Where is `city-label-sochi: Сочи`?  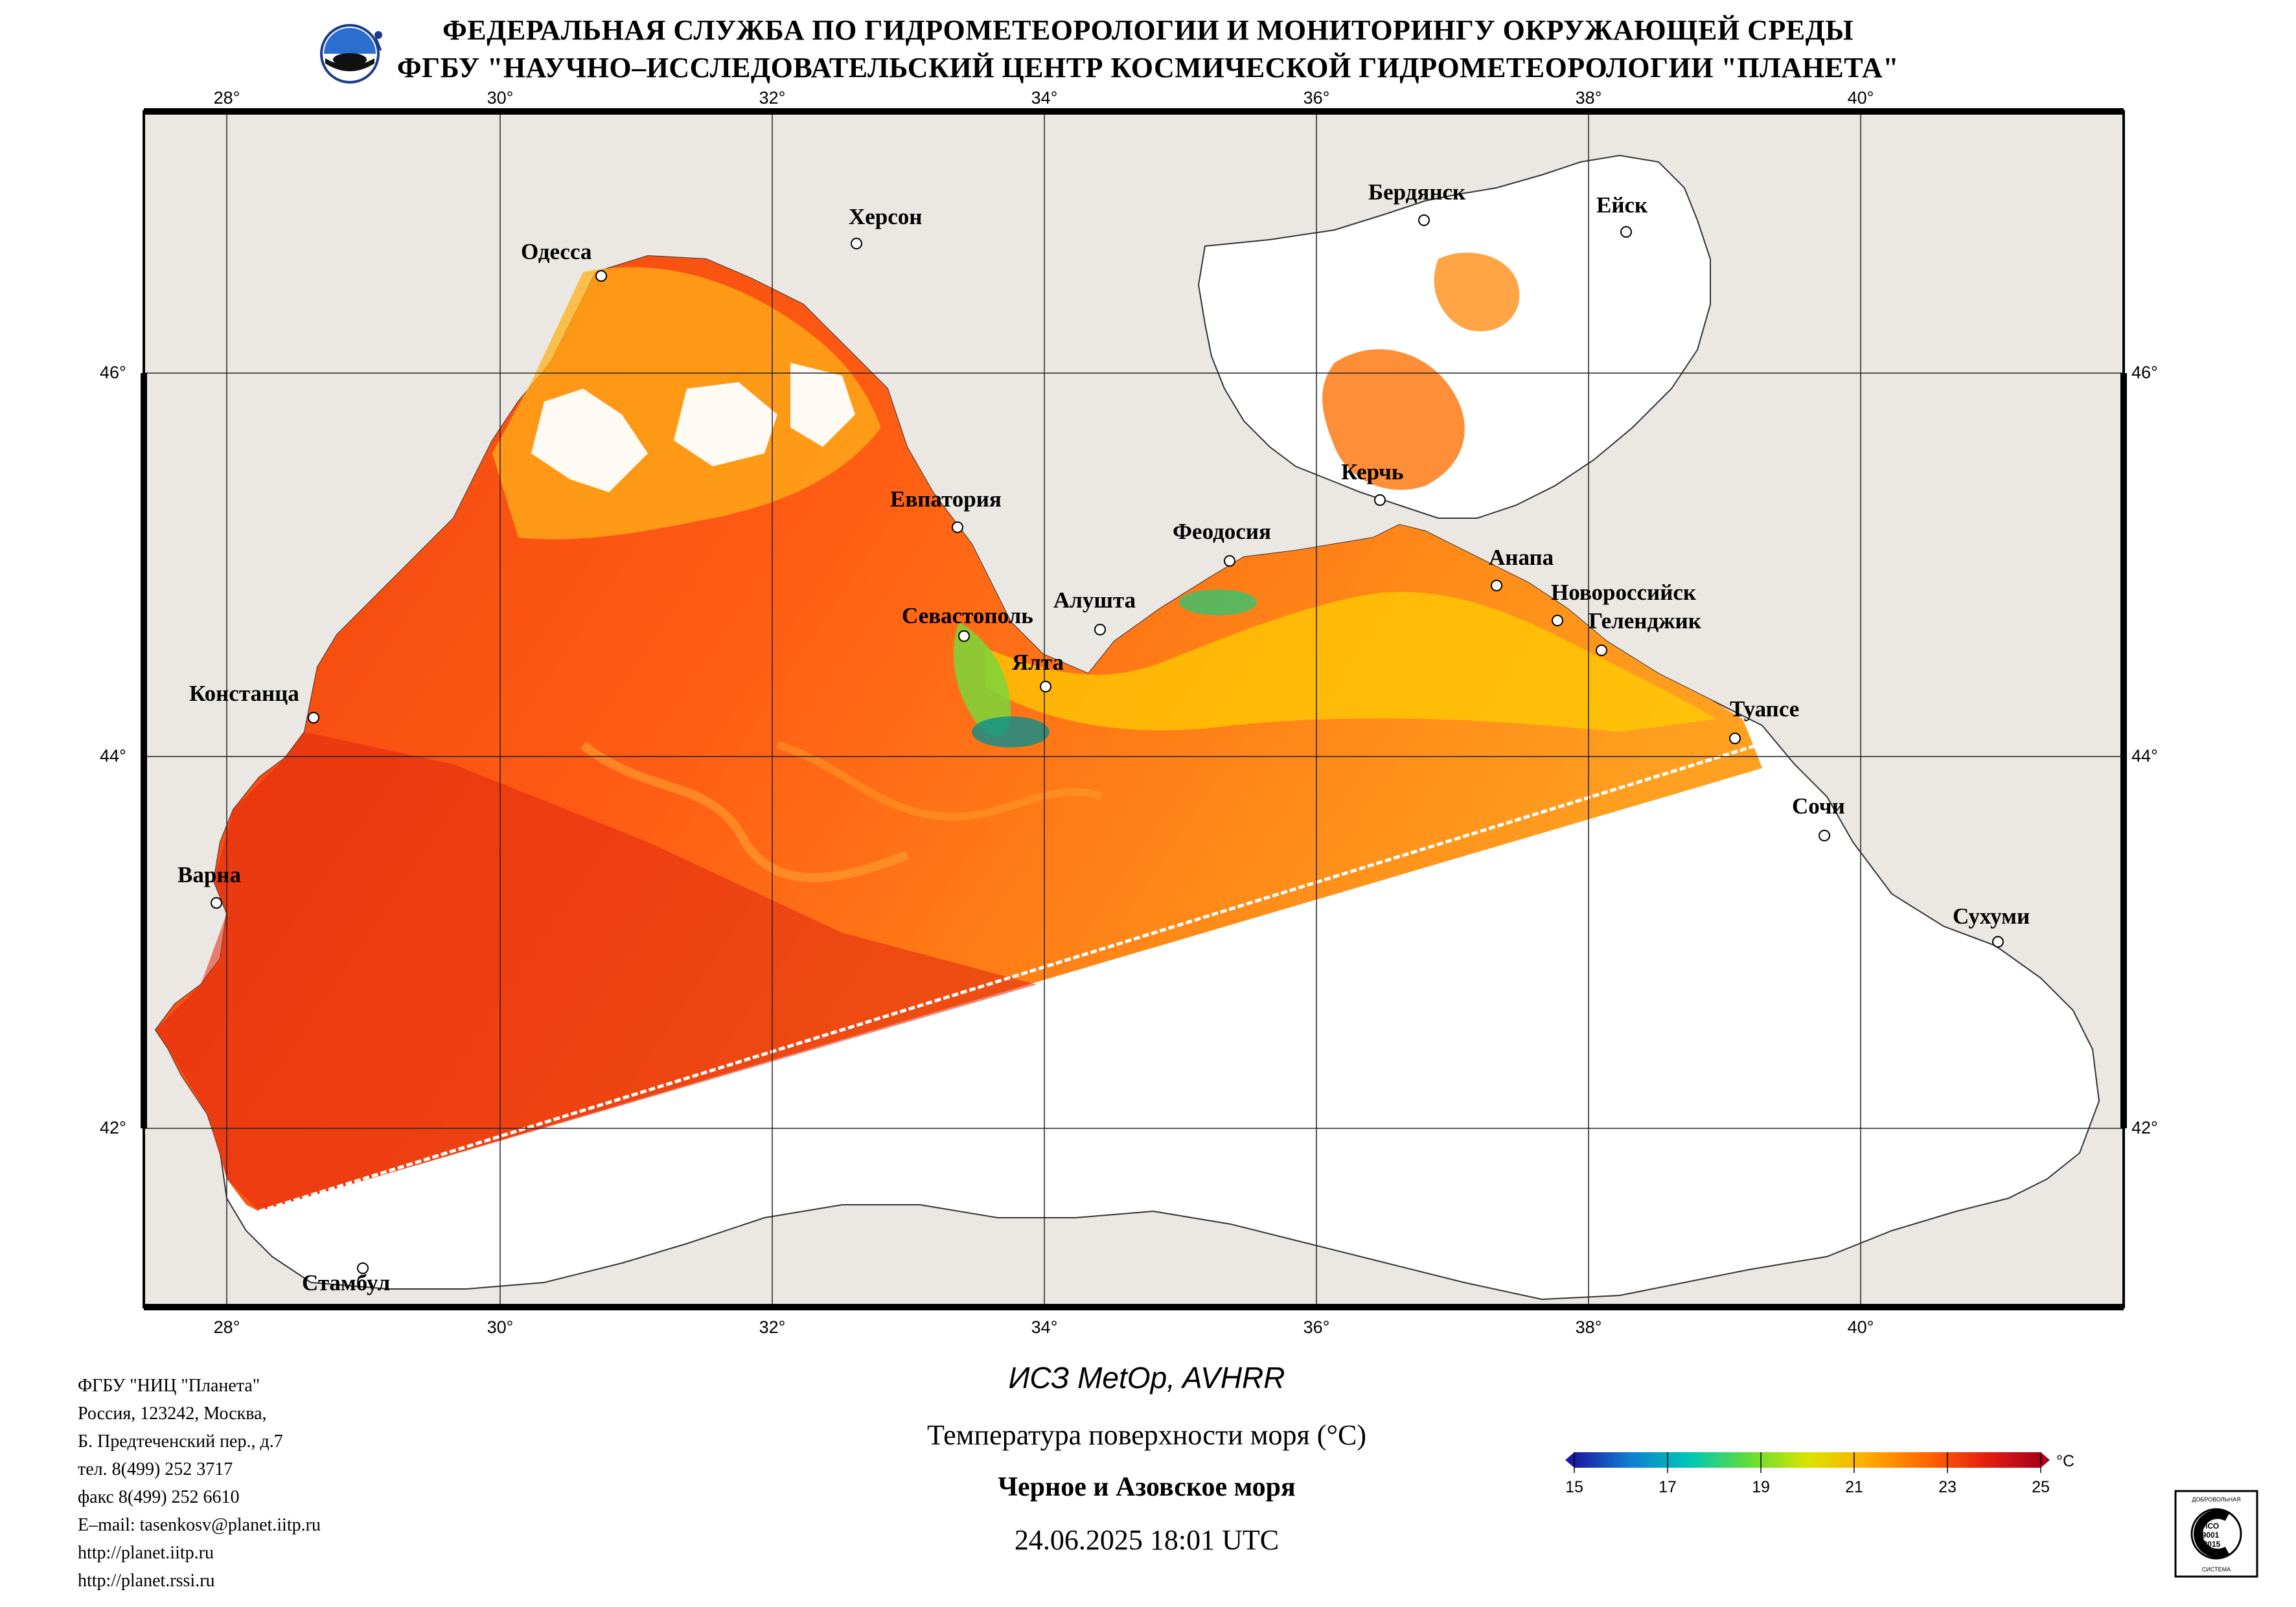 city-label-sochi: Сочи is located at coordinates (1819, 806).